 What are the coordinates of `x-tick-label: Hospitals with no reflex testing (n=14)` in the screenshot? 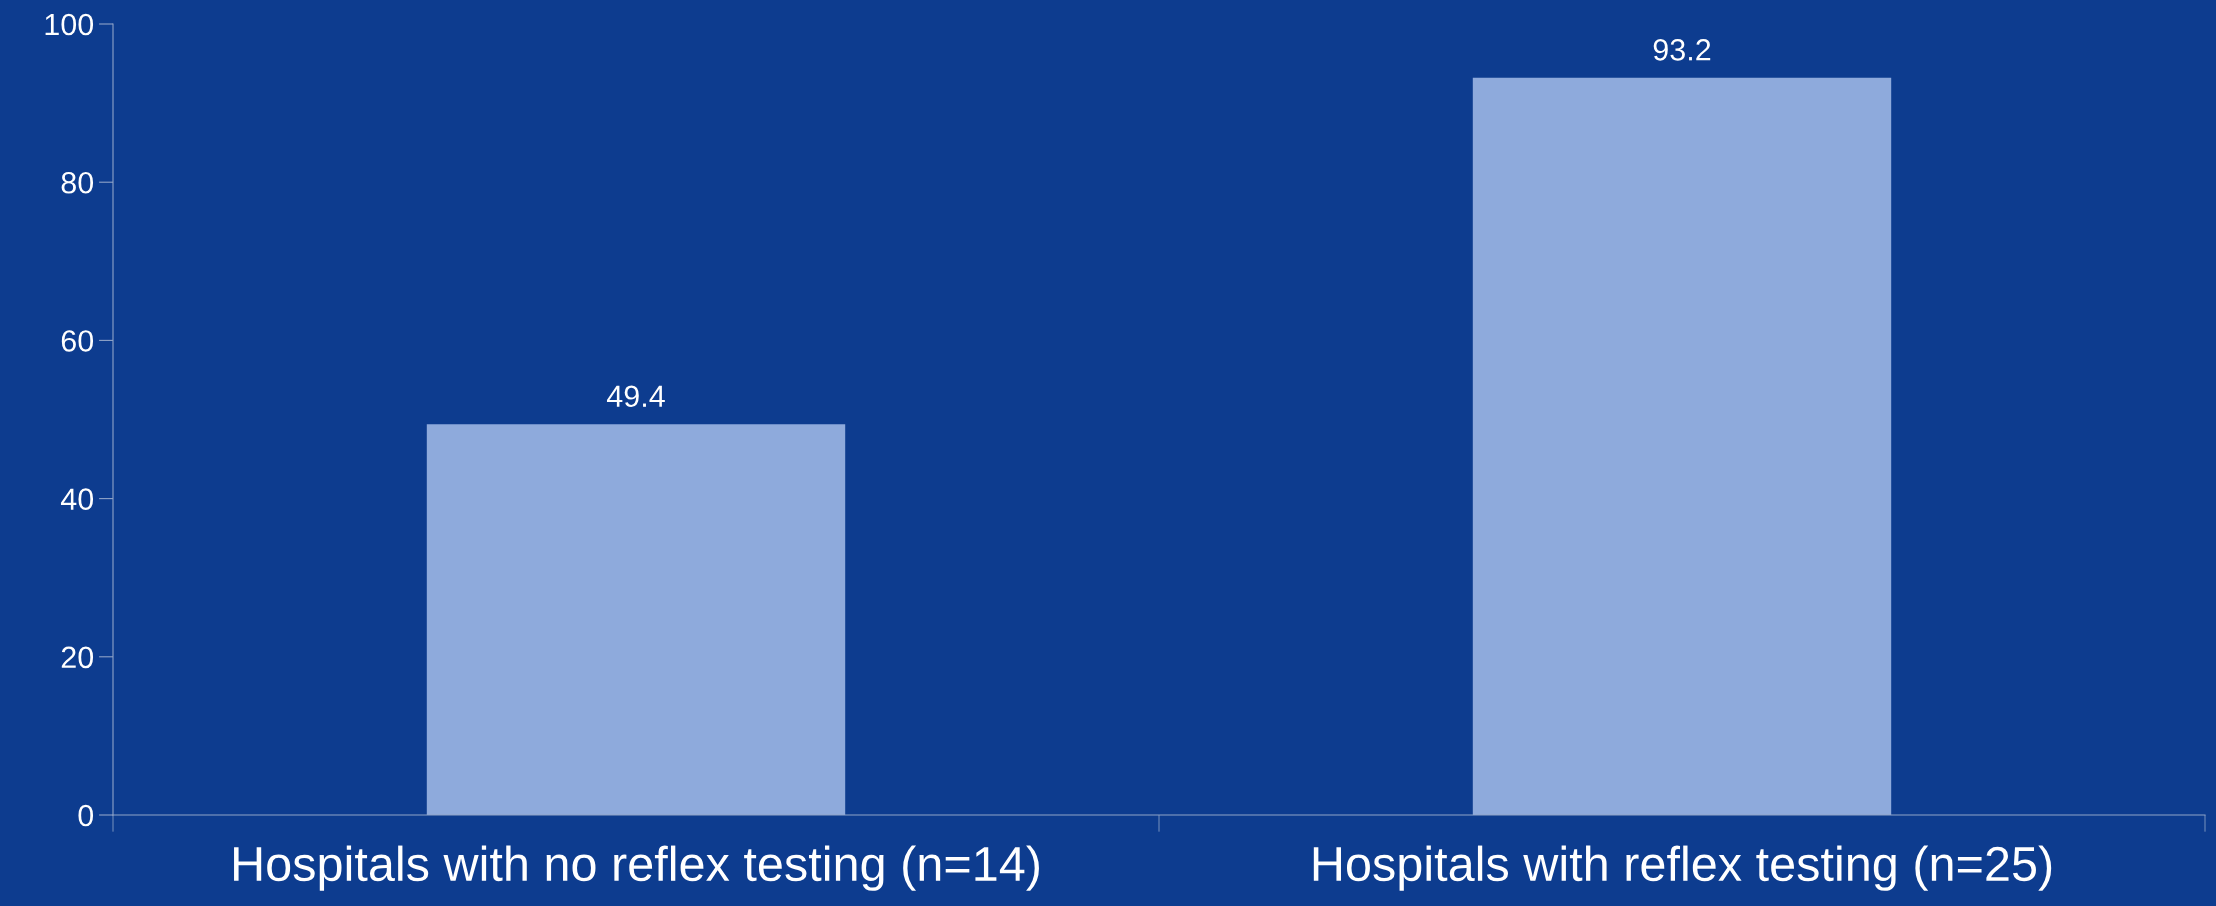 It's located at (636, 868).